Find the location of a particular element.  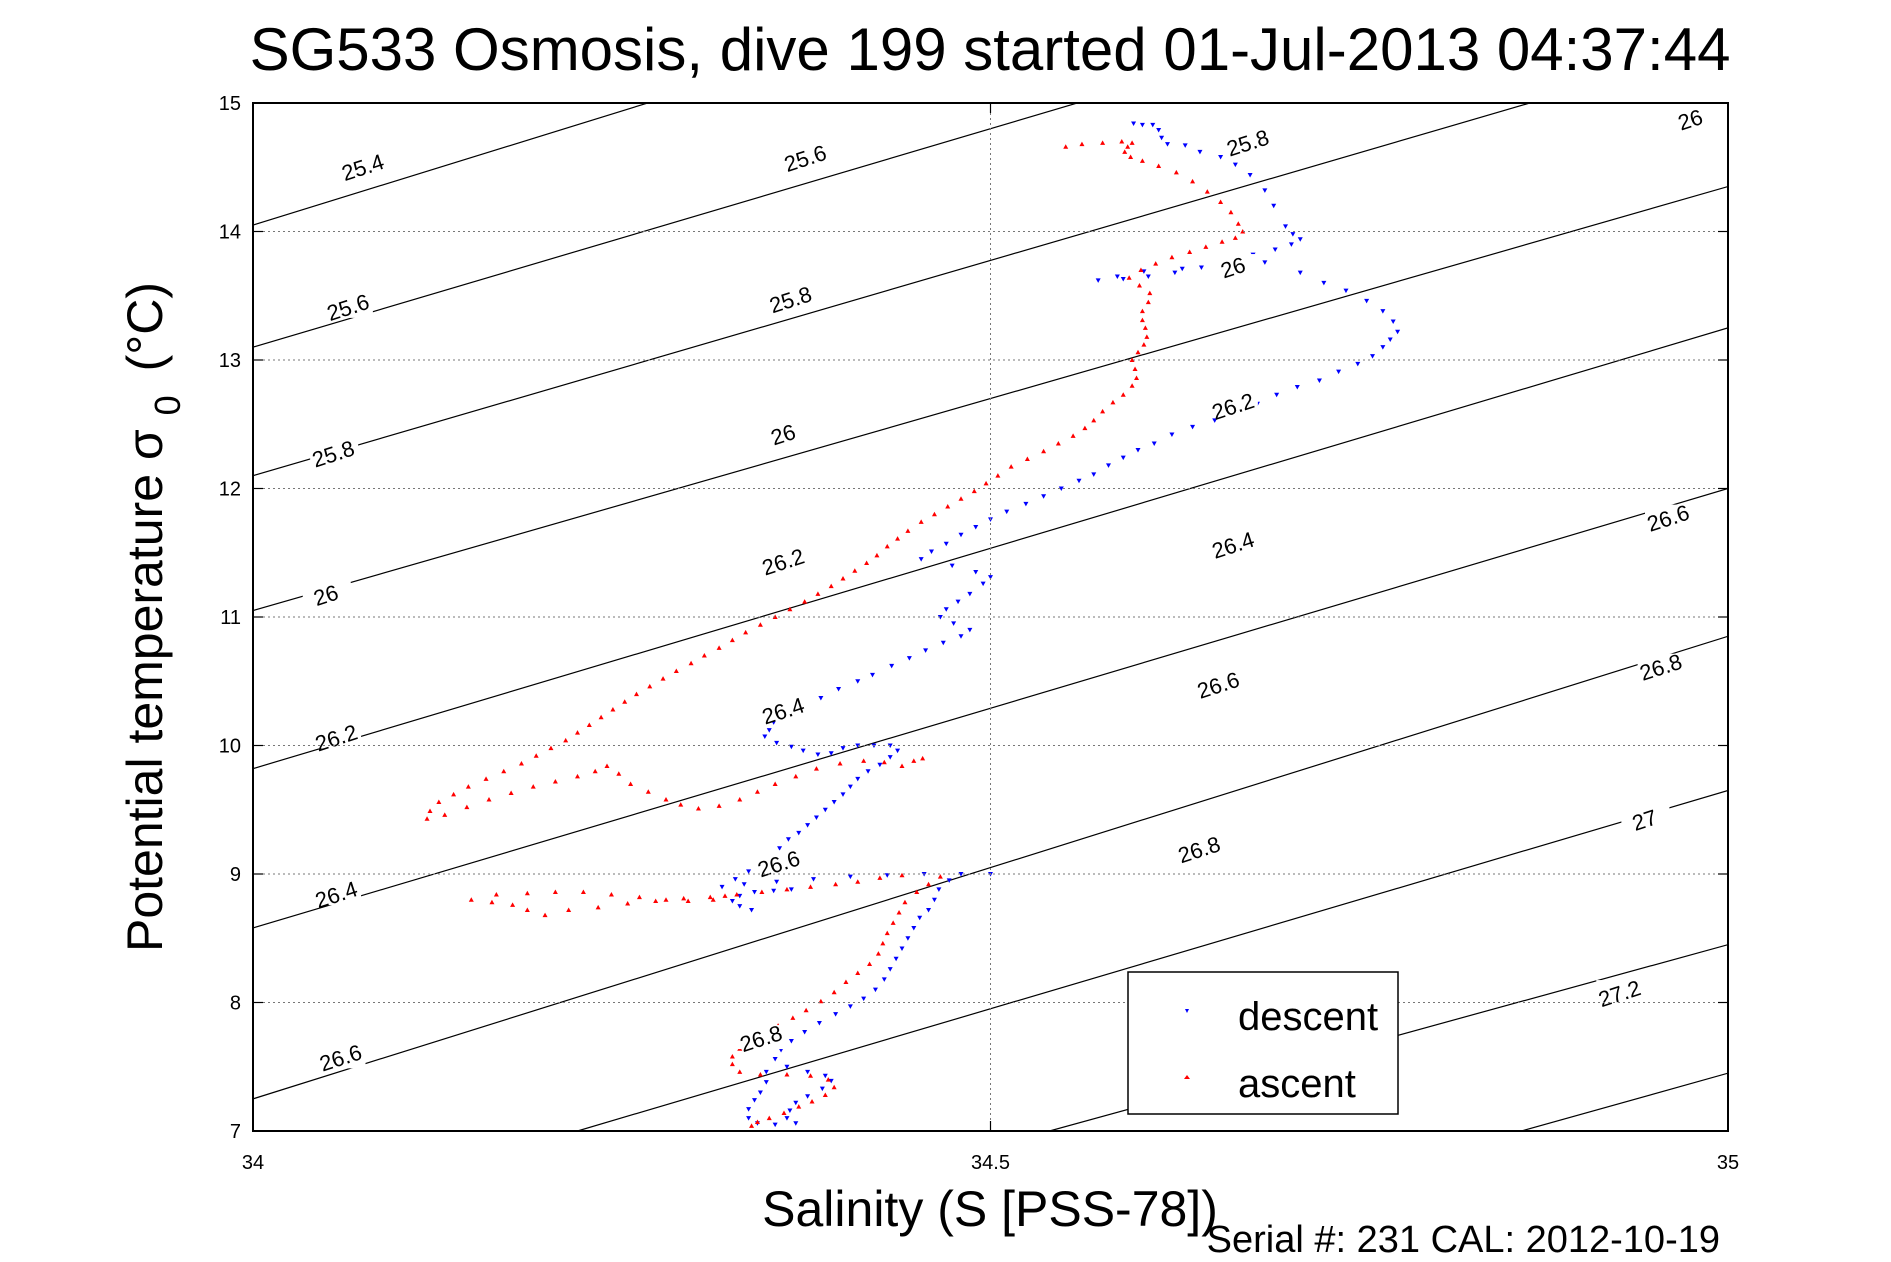

y-tick-label: 14 is located at coordinates (230, 233).